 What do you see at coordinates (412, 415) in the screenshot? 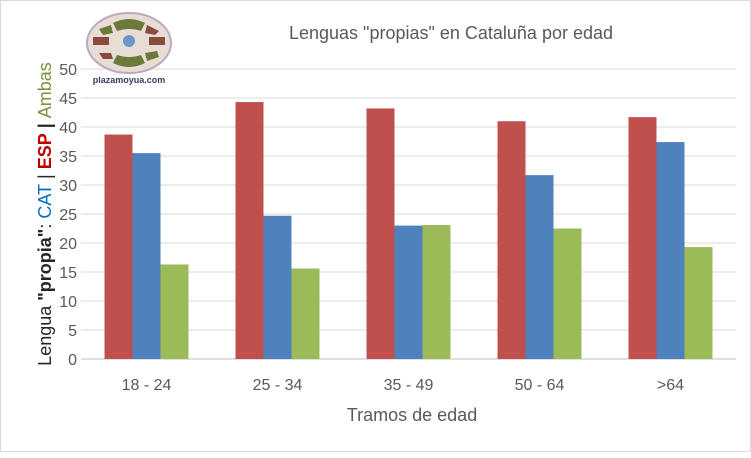
I see `x-axis-label: Tramos de edad` at bounding box center [412, 415].